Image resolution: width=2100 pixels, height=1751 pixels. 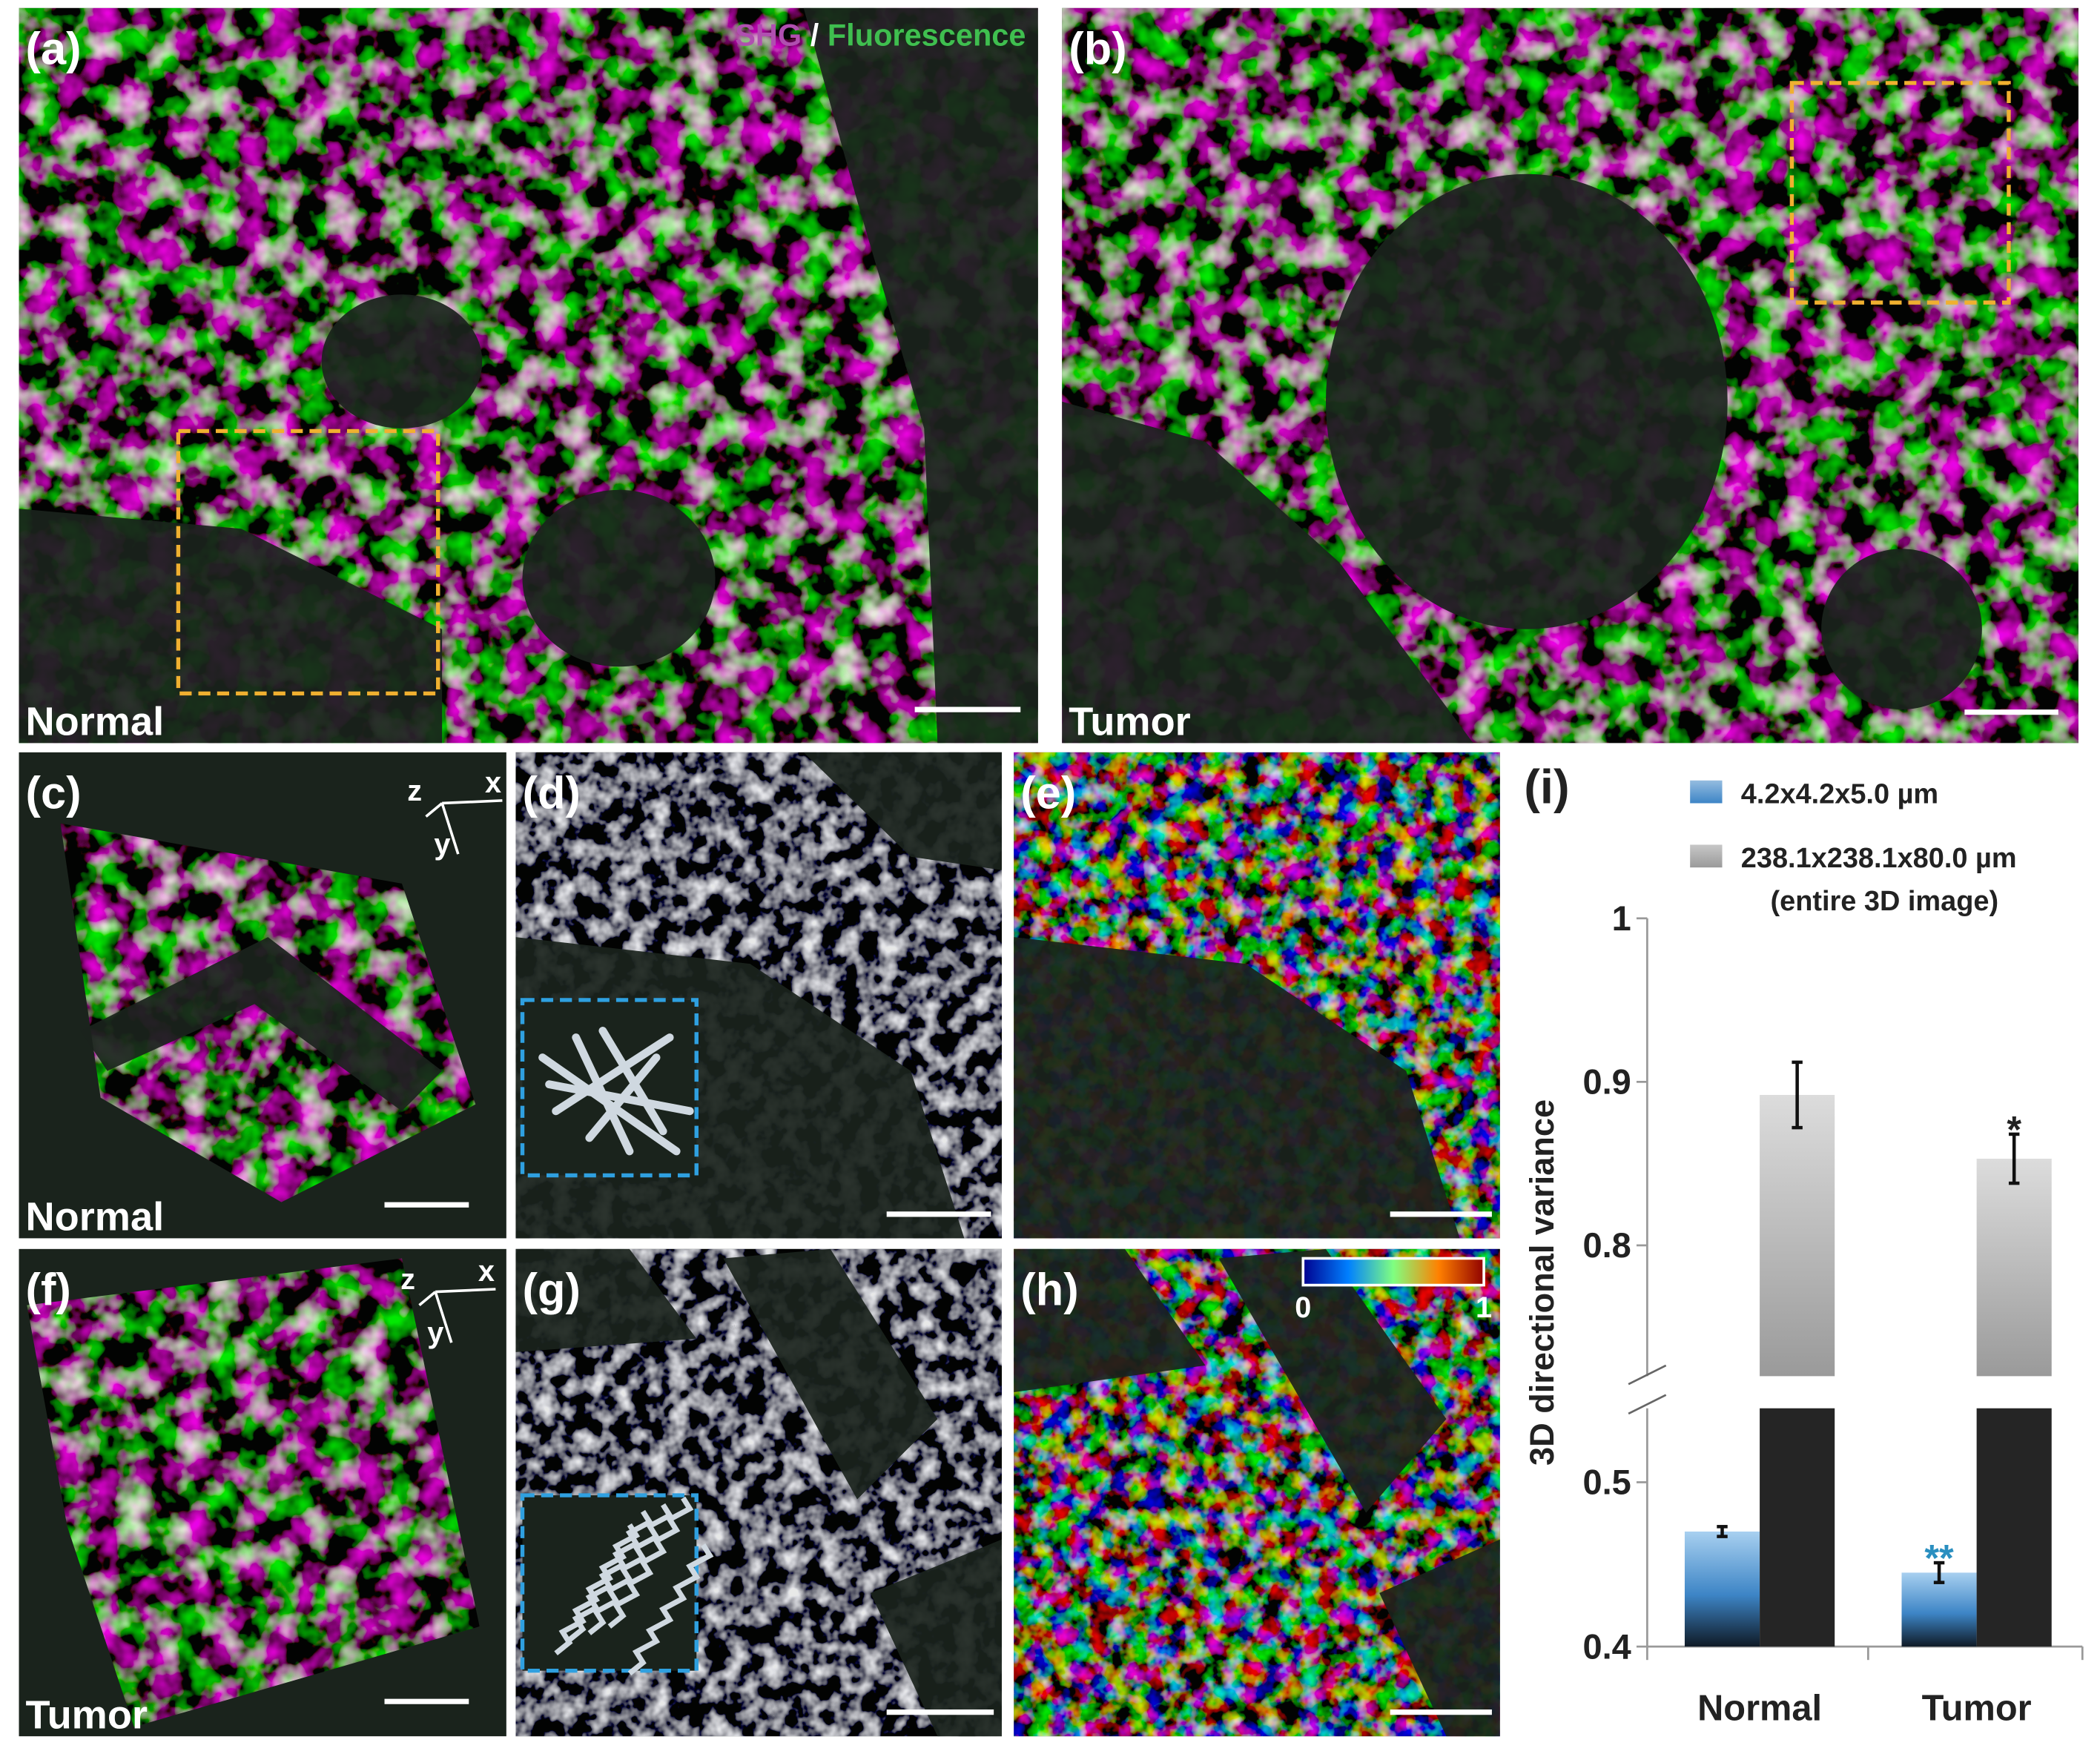 I want to click on panel-label: (d), so click(x=552, y=794).